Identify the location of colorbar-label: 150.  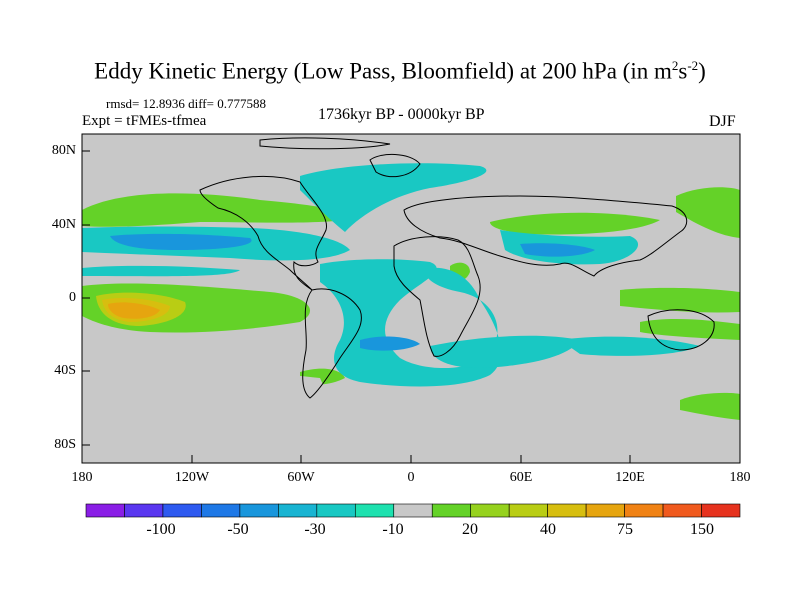
(702, 529).